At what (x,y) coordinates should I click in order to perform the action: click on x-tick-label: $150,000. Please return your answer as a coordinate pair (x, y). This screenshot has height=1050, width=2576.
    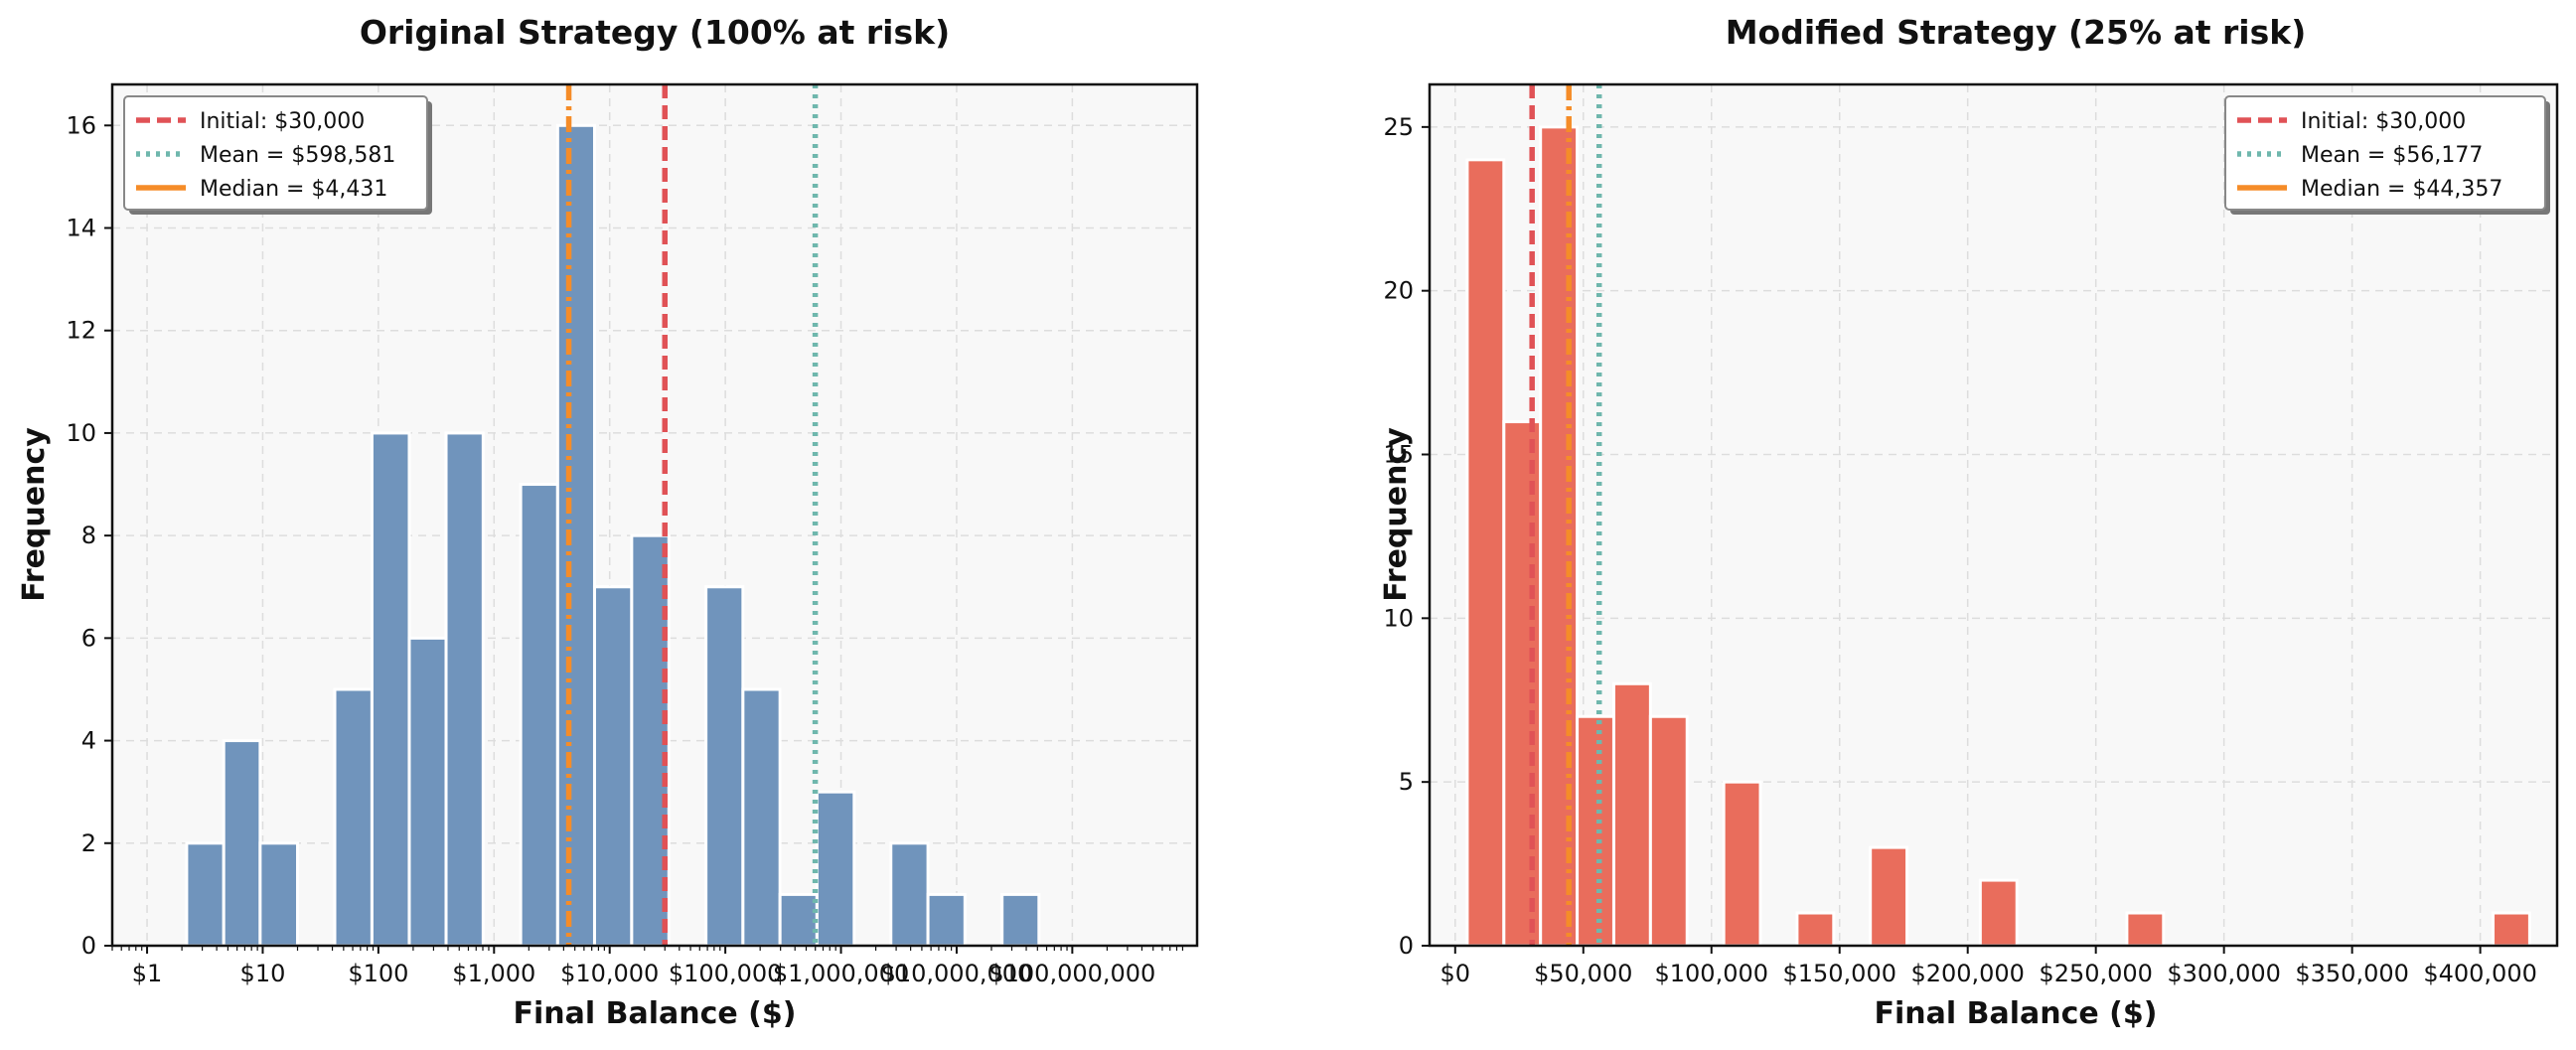
    Looking at the image, I should click on (1839, 973).